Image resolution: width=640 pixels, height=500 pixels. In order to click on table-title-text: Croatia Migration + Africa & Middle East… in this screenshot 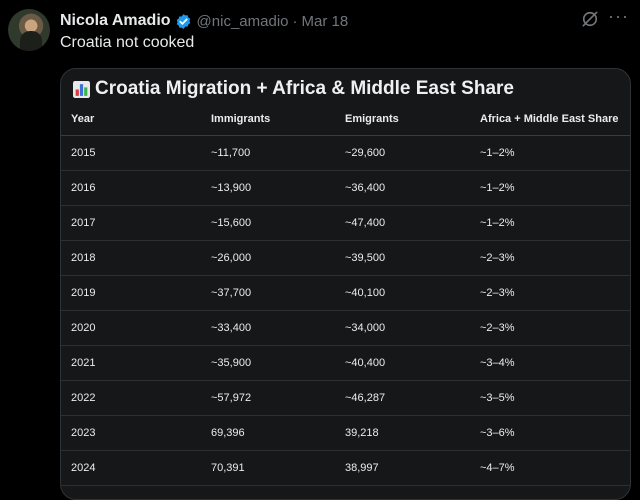, I will do `click(304, 88)`.